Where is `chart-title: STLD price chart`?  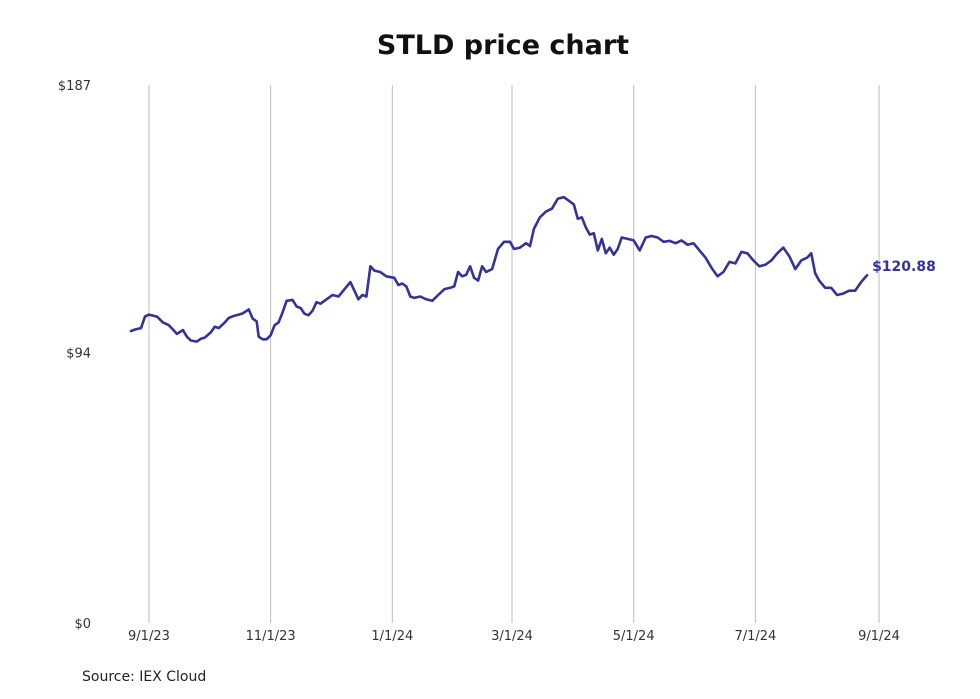 chart-title: STLD price chart is located at coordinates (503, 45).